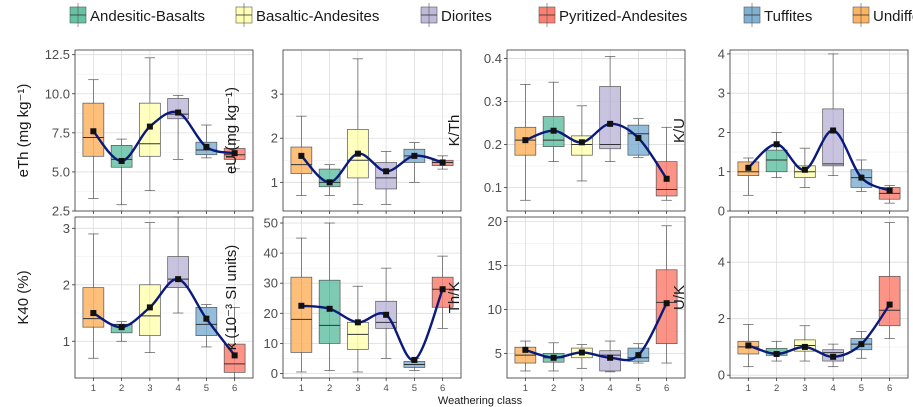  What do you see at coordinates (147, 16) in the screenshot?
I see `legend-label: Andesitic-Basalts` at bounding box center [147, 16].